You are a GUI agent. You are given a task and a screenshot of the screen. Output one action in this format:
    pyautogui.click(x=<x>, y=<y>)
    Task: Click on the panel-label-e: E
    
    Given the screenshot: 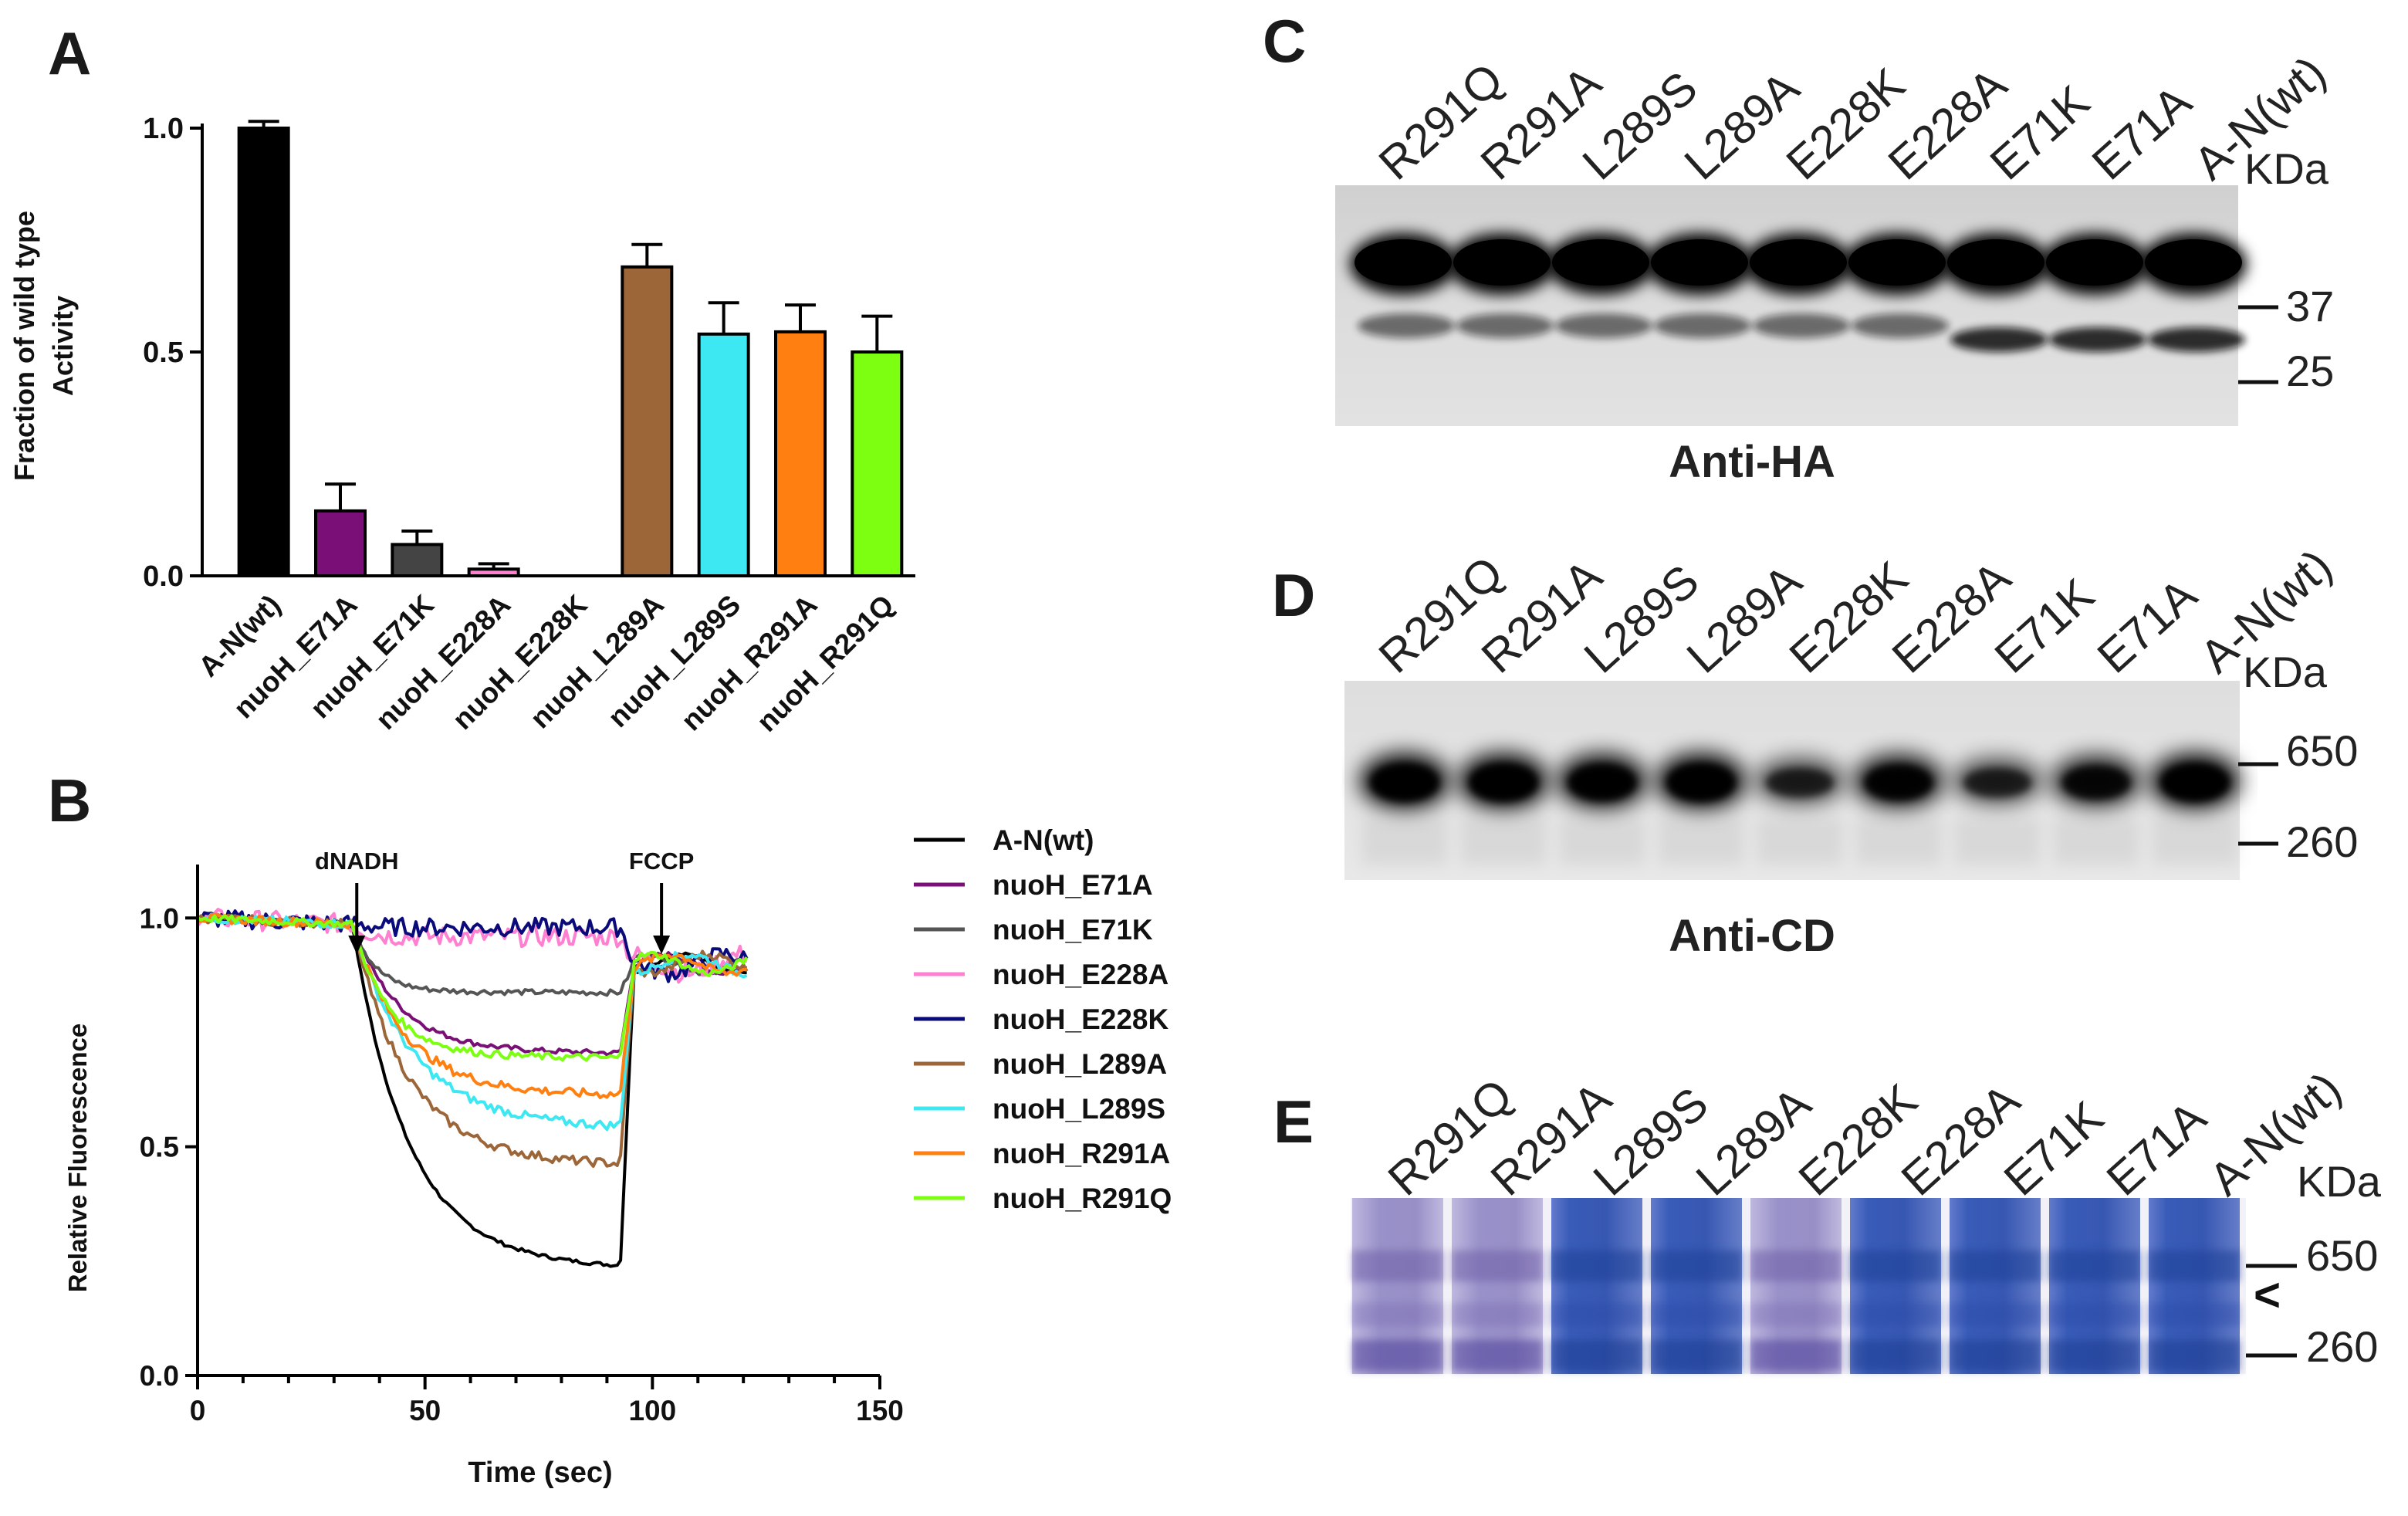 What is the action you would take?
    pyautogui.click(x=1293, y=1122)
    